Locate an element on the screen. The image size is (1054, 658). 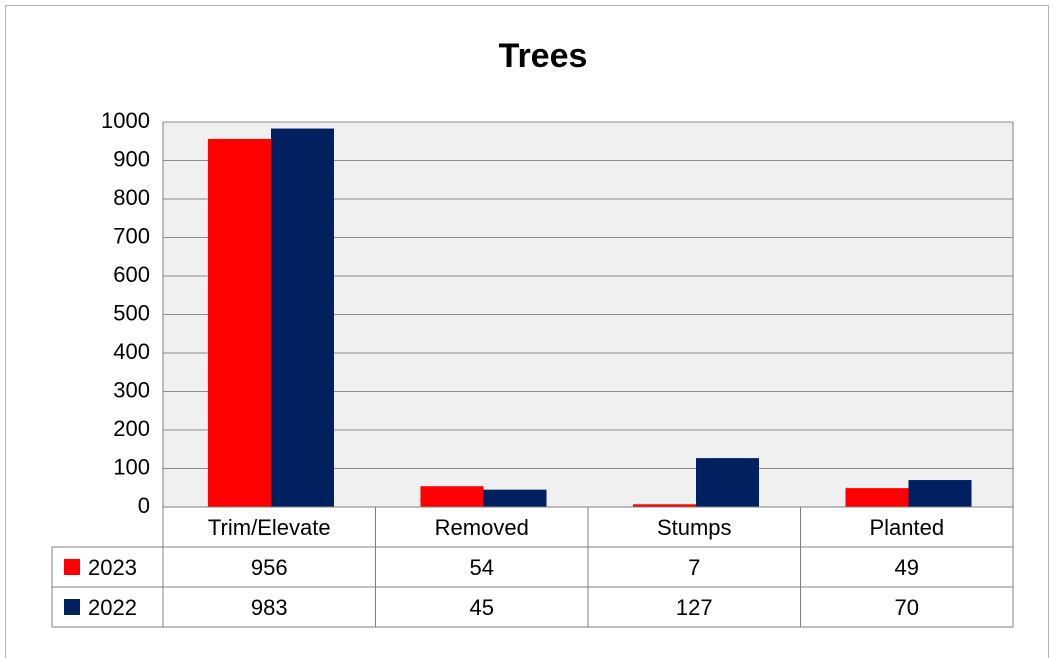
table-value: 54 is located at coordinates (482, 567).